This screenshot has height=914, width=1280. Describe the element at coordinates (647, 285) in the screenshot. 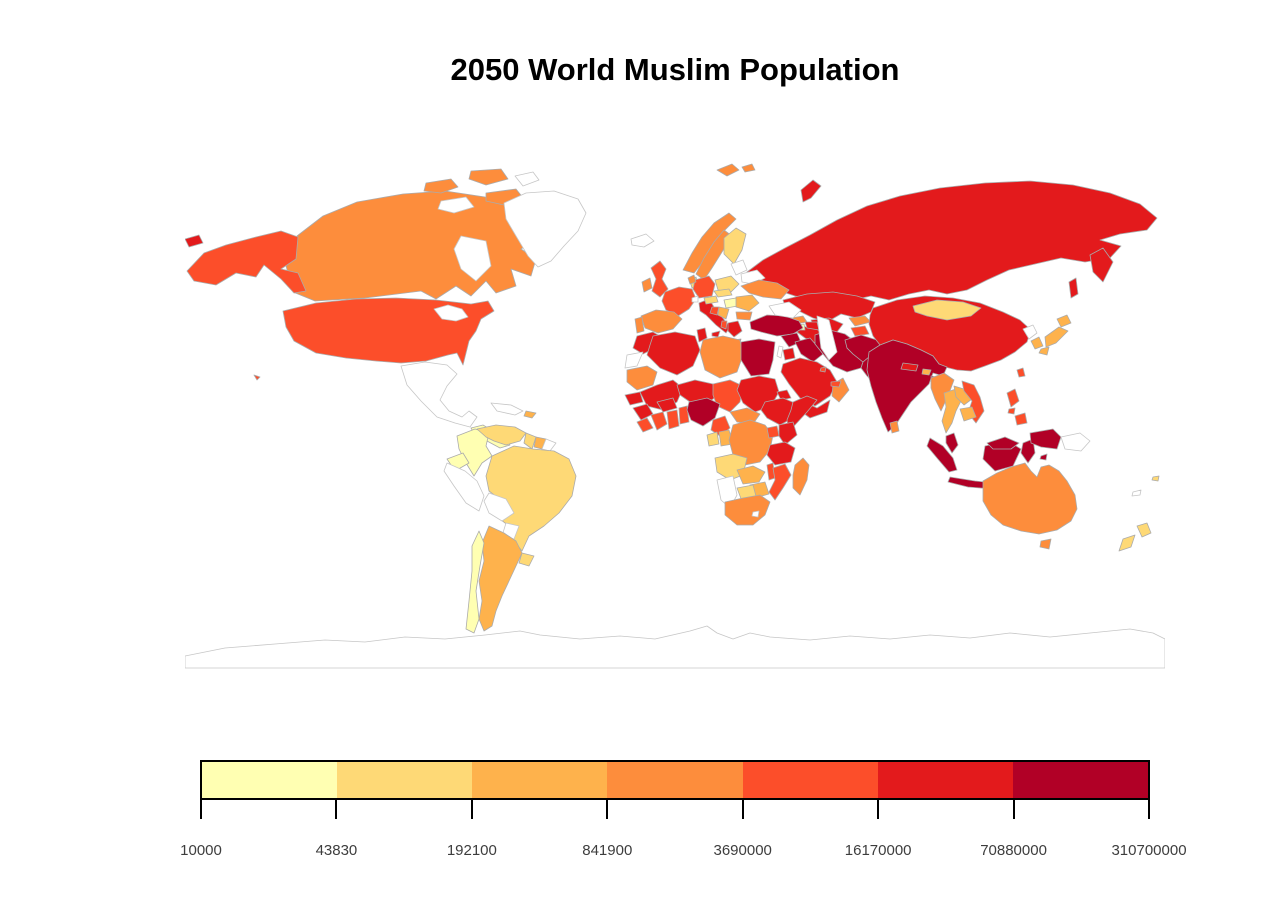

I see `country-ireland` at that location.